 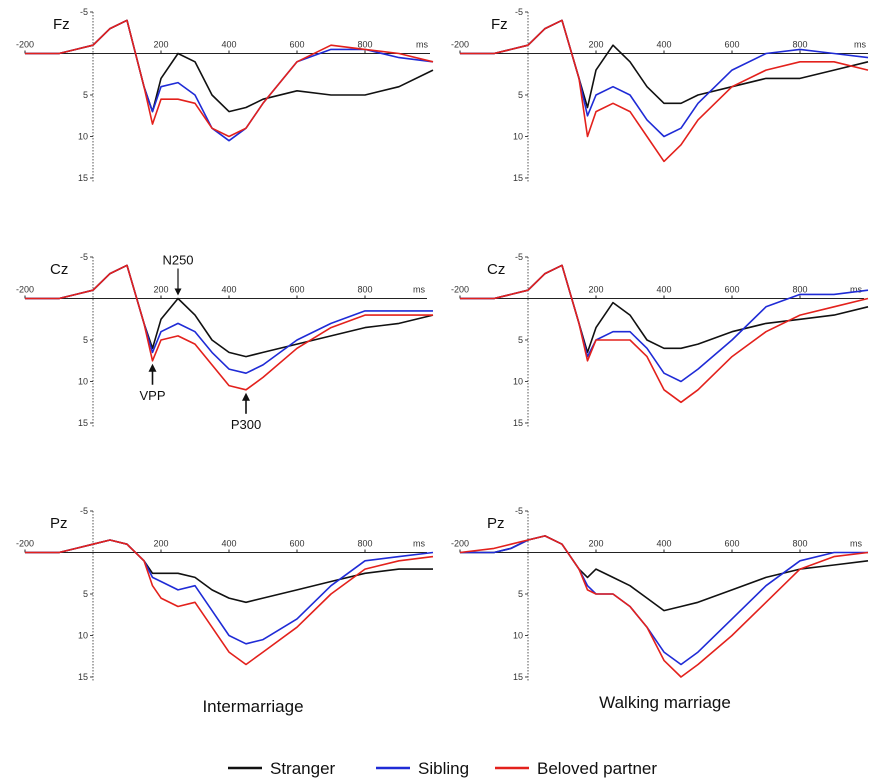 I want to click on legend-label-beloved-partner: Beloved partner, so click(x=597, y=768).